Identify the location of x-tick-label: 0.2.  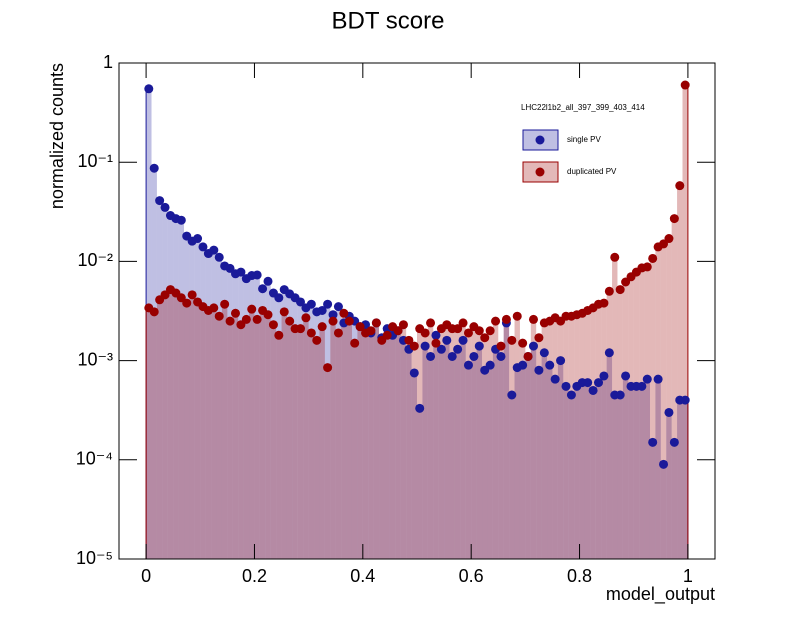
(254, 576).